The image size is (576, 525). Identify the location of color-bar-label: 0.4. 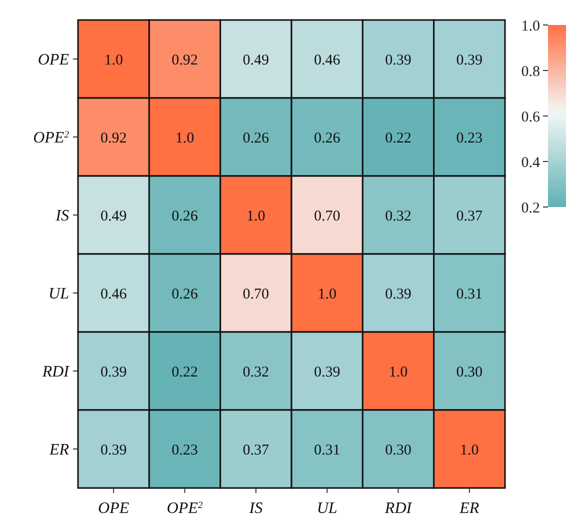
(530, 162).